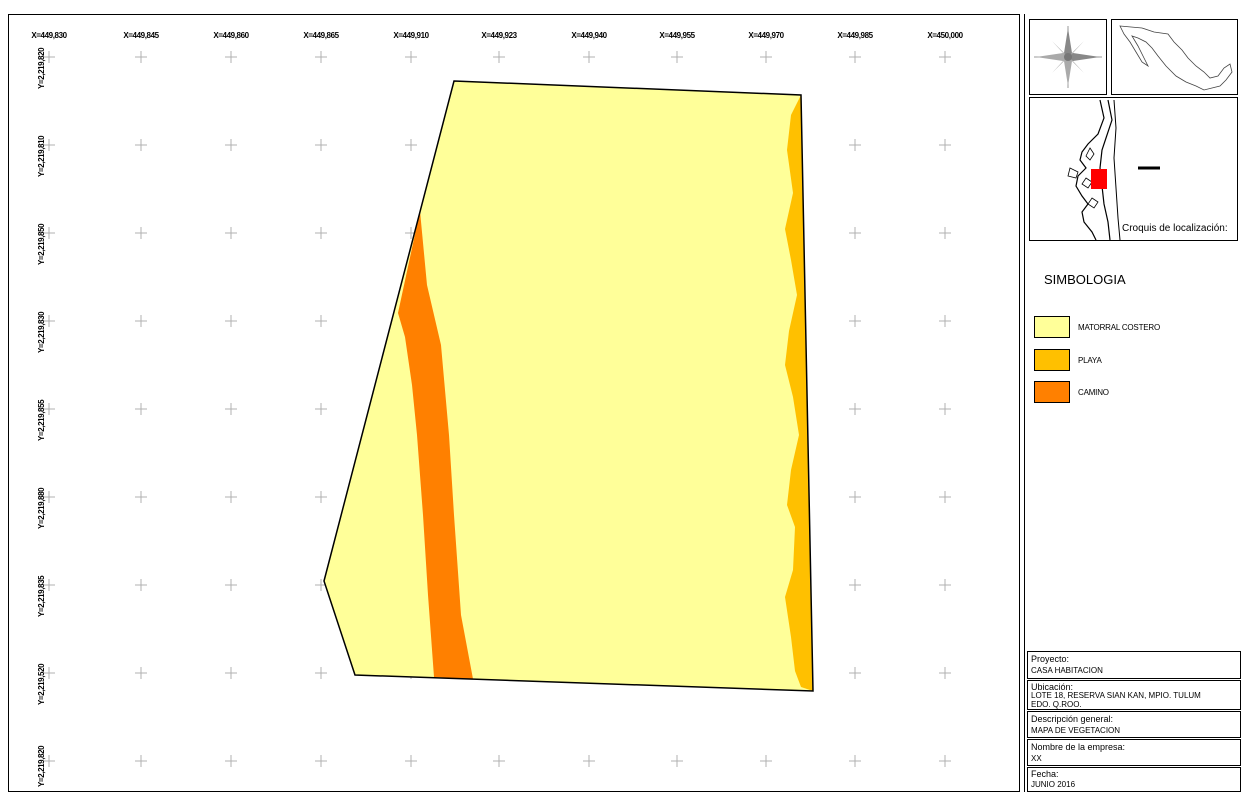  What do you see at coordinates (1134, 752) in the screenshot?
I see `empresa-box` at bounding box center [1134, 752].